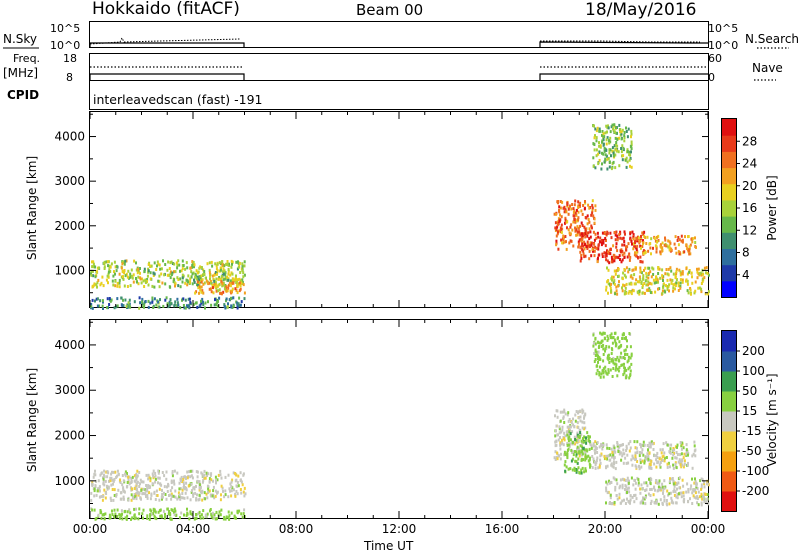 The image size is (800, 554). I want to click on velocity-colorbar-swatch, so click(729, 481).